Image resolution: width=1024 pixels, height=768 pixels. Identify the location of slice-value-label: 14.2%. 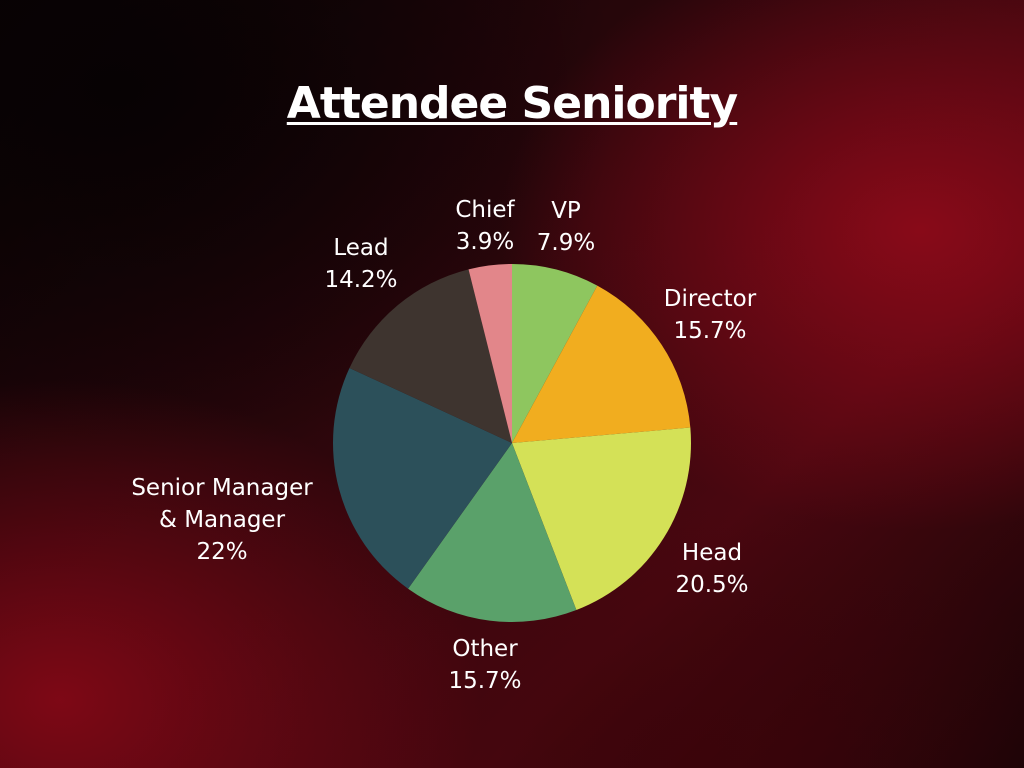
(360, 280).